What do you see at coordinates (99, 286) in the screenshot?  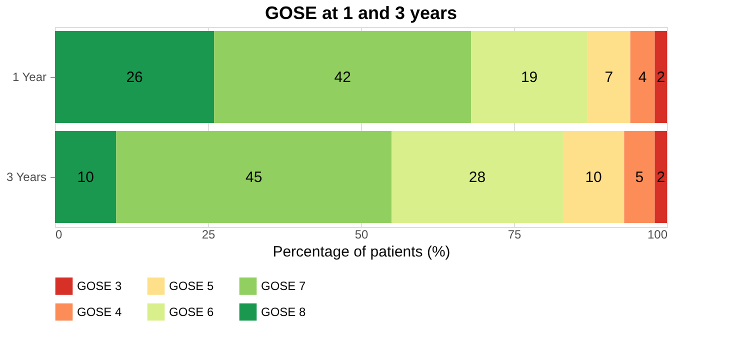 I see `legend-label: GOSE 3` at bounding box center [99, 286].